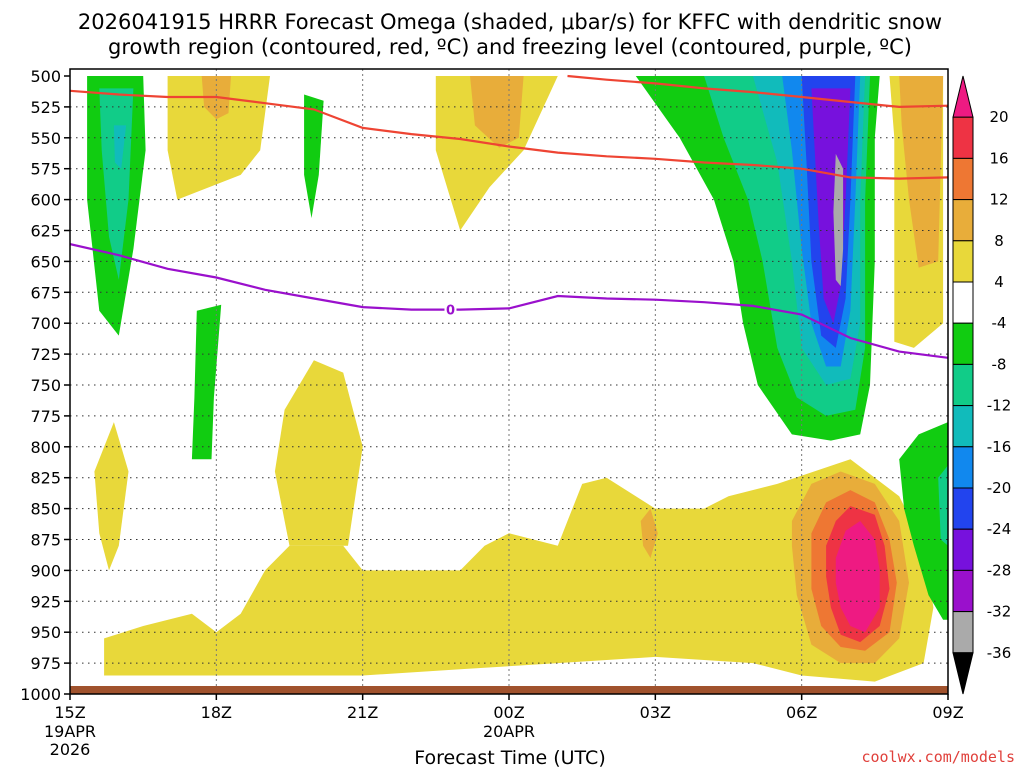 The width and height of the screenshot is (1024, 768). Describe the element at coordinates (998, 158) in the screenshot. I see `colorbar-label: 16` at that location.